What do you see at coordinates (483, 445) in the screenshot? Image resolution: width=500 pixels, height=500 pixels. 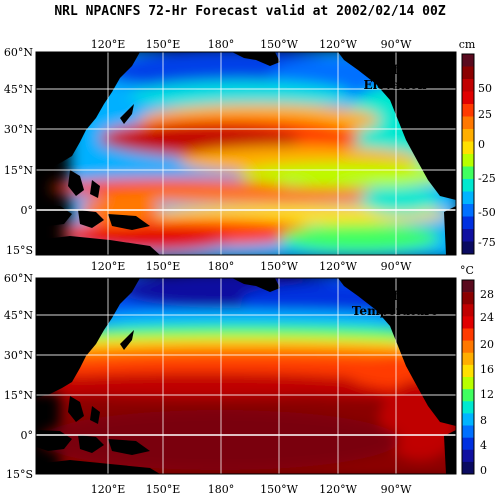 I see `colorbar-tick-label: 4` at bounding box center [483, 445].